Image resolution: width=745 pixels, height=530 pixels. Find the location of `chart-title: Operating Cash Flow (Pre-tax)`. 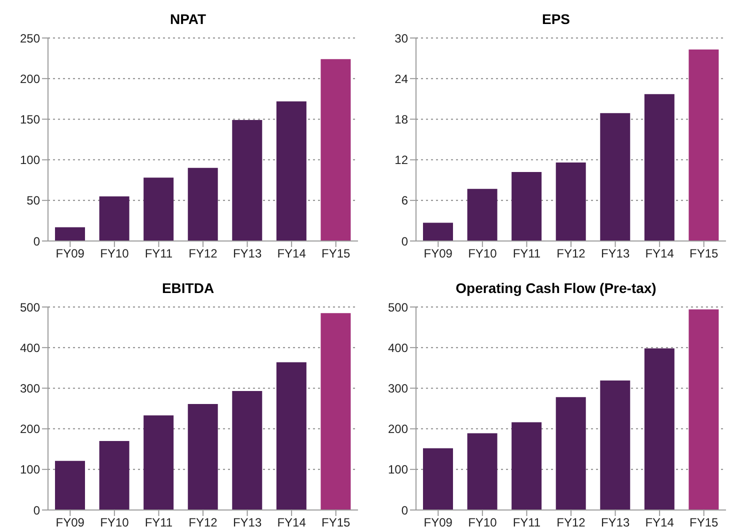

chart-title: Operating Cash Flow (Pre-tax) is located at coordinates (556, 288).